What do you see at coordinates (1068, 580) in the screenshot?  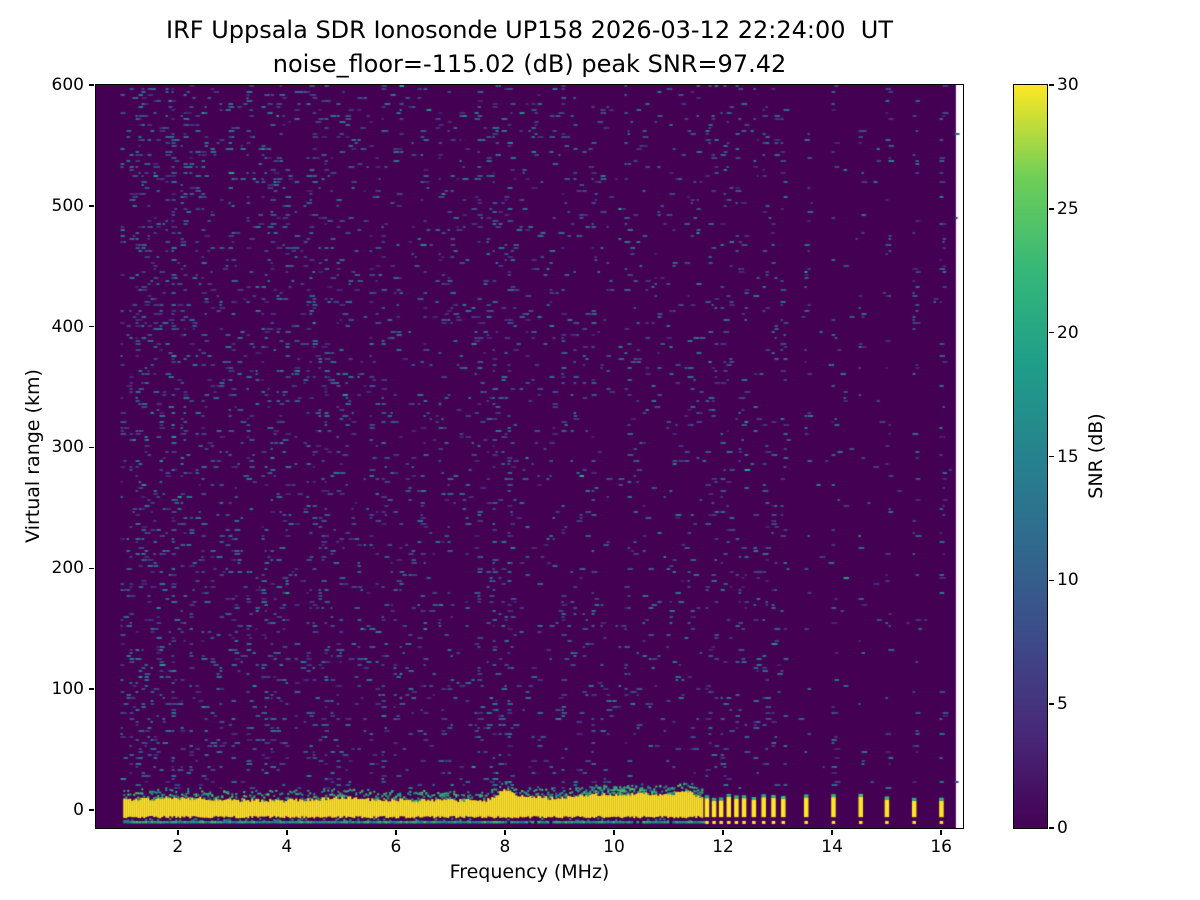 I see `colorbar-tick-label: 10` at bounding box center [1068, 580].